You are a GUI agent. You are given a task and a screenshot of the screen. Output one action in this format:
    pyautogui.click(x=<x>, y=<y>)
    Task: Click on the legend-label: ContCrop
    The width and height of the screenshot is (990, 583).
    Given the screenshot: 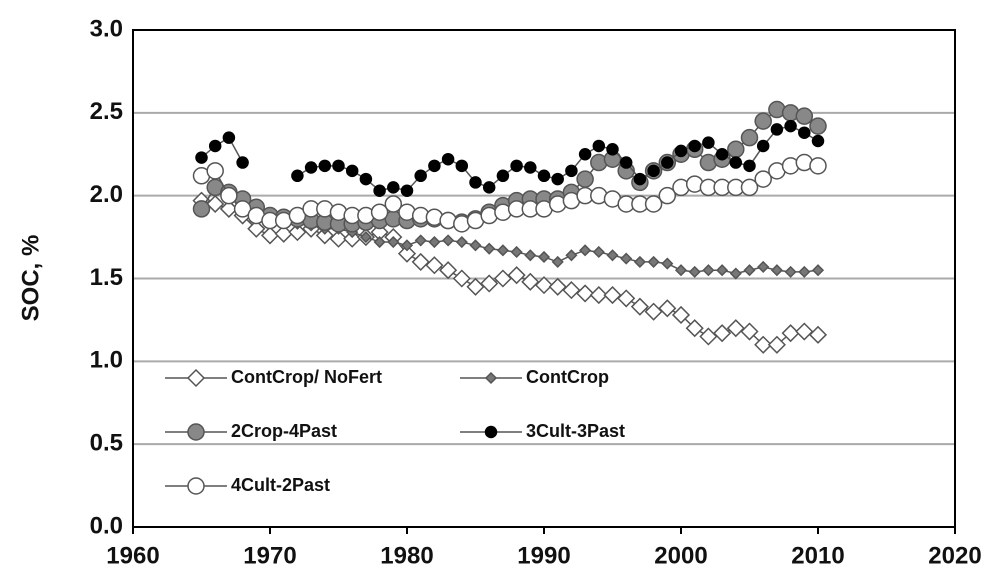 What is the action you would take?
    pyautogui.click(x=567, y=377)
    